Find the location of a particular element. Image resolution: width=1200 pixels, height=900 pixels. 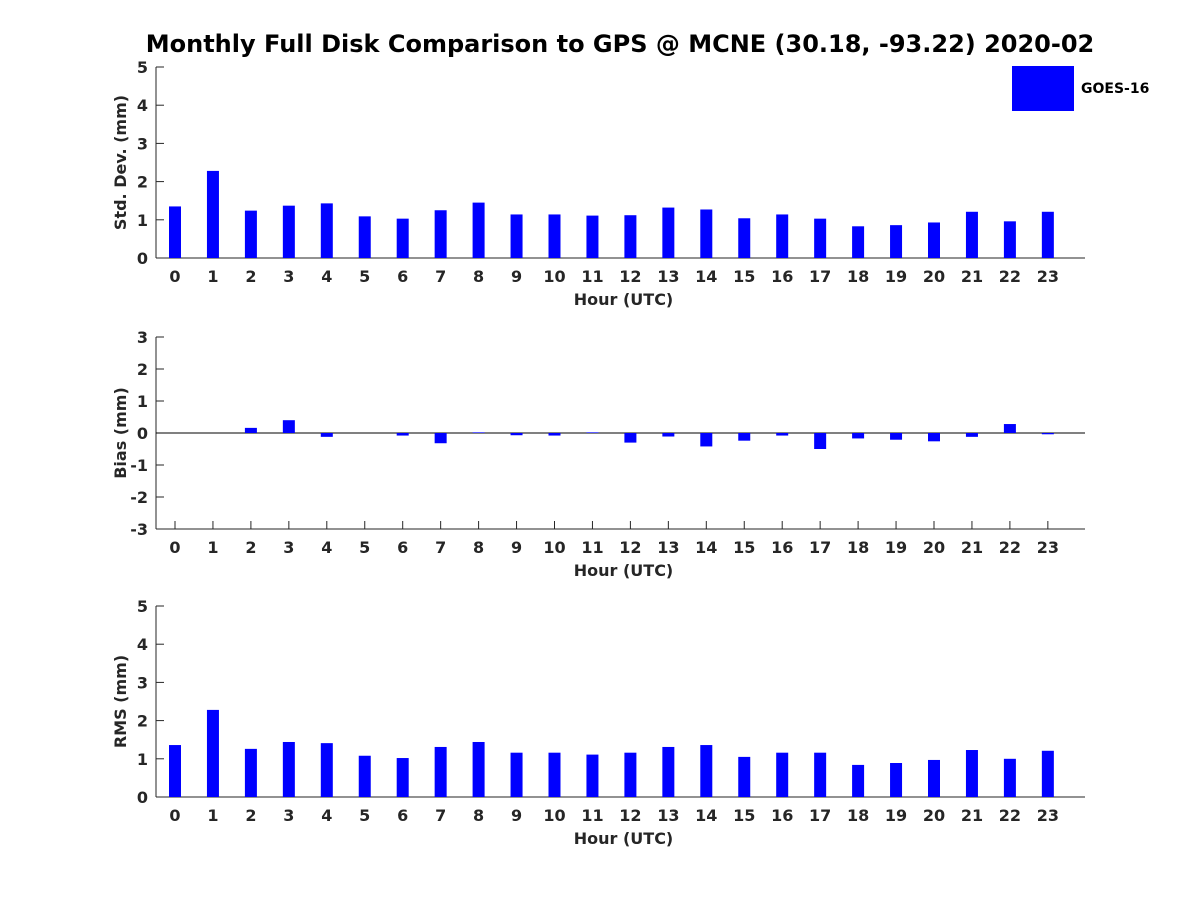

legend-label: GOES-16 is located at coordinates (1115, 88).